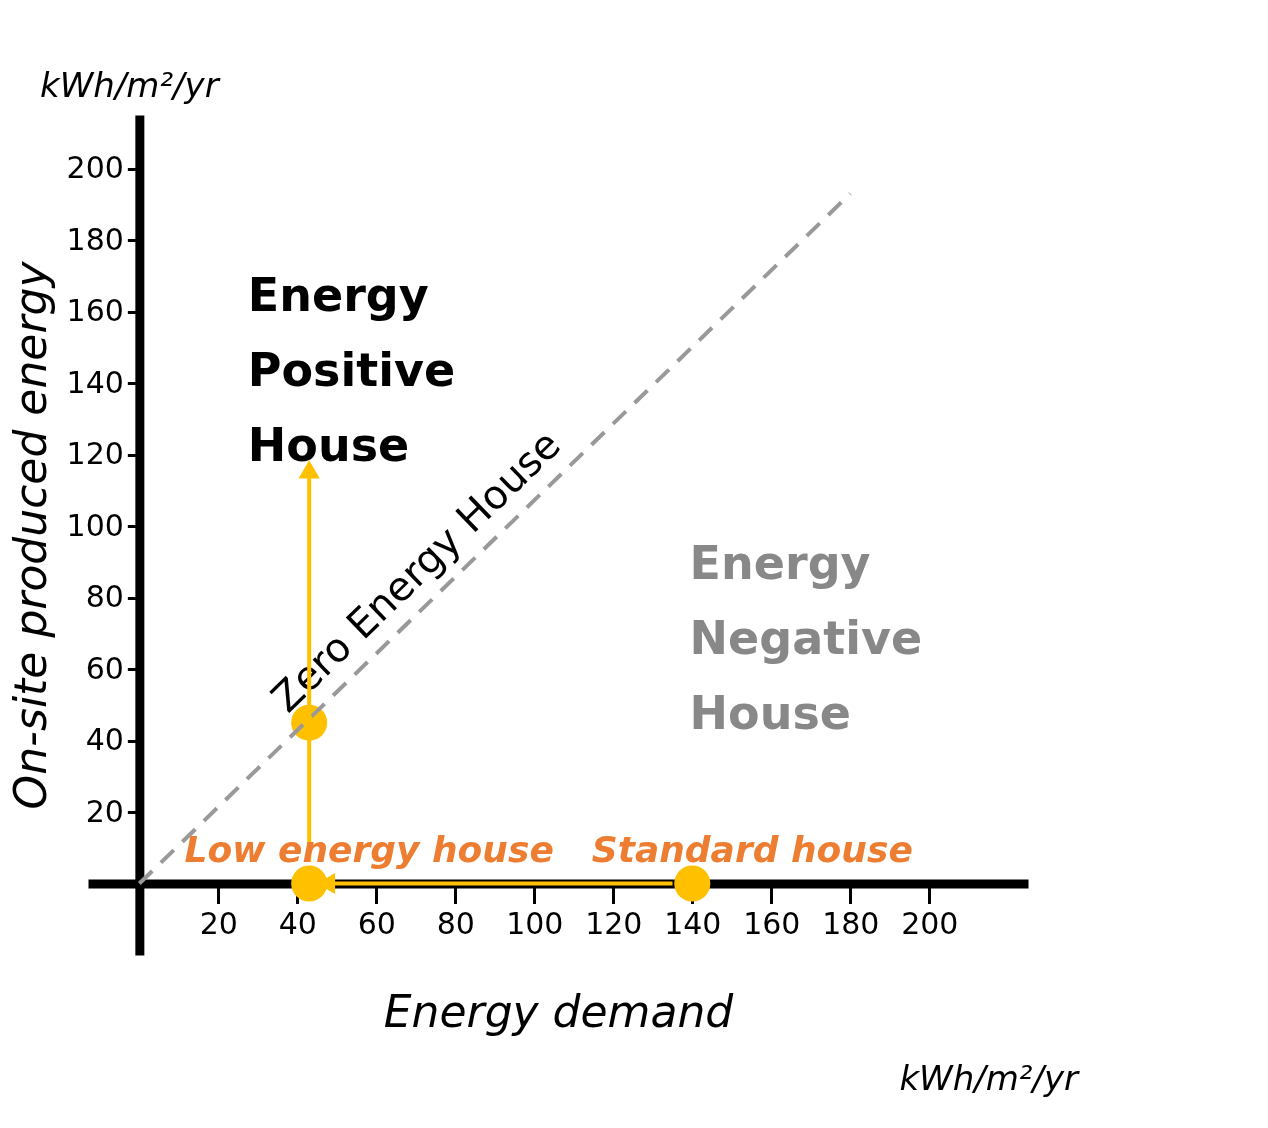 The height and width of the screenshot is (1128, 1268). Describe the element at coordinates (95, 454) in the screenshot. I see `y-tick-label: 120` at that location.